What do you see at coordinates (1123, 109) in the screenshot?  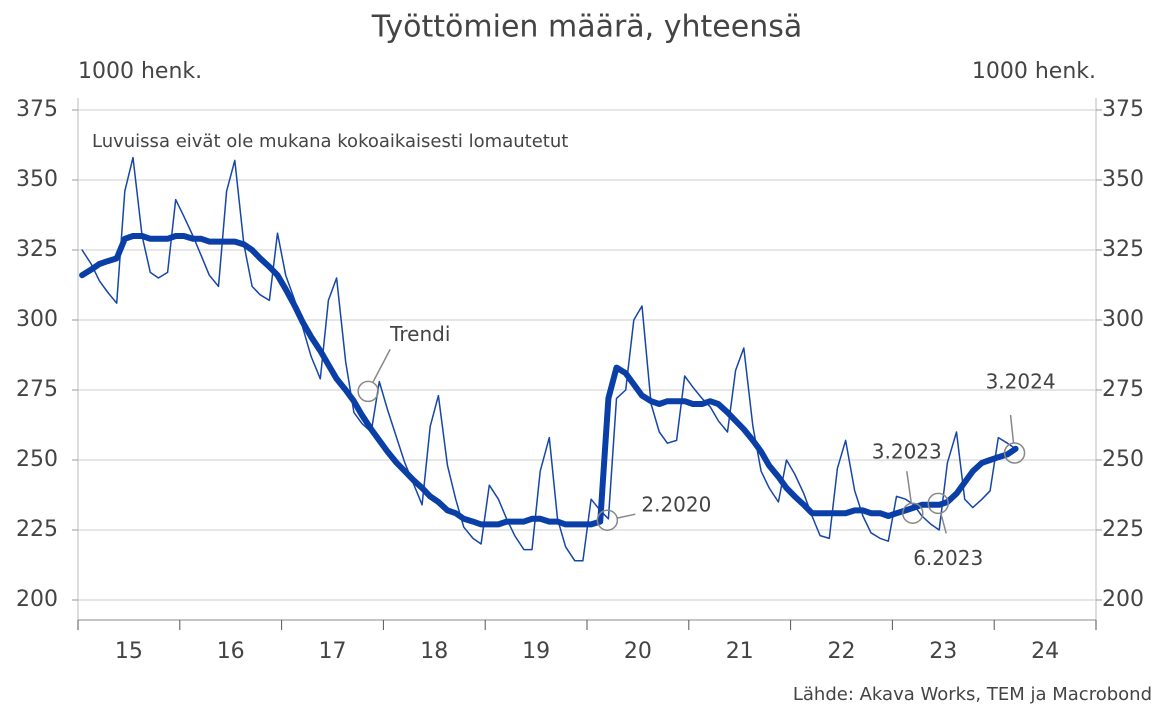 I see `y2-tick-label: 375` at bounding box center [1123, 109].